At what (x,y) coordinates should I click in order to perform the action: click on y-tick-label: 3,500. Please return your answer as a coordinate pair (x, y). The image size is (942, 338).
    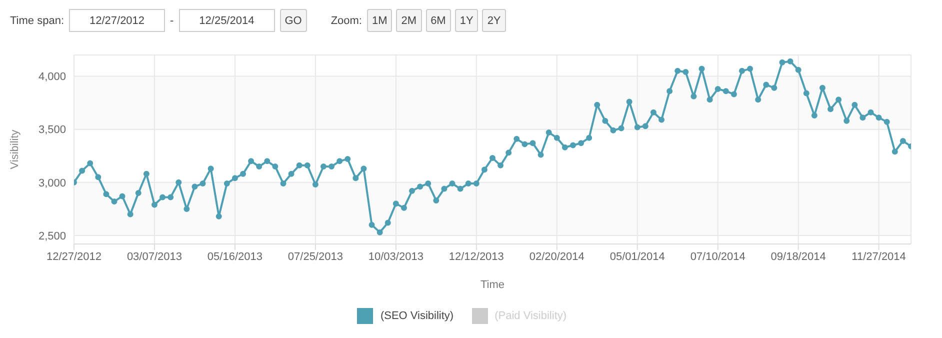
    Looking at the image, I should click on (52, 130).